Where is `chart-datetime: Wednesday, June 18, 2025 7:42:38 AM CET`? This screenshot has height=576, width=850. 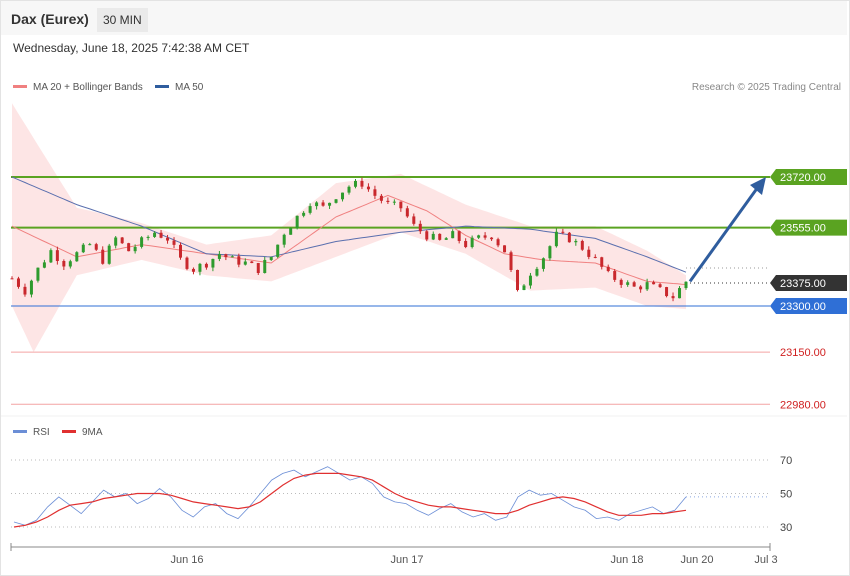
chart-datetime: Wednesday, June 18, 2025 7:42:38 AM CET is located at coordinates (131, 48).